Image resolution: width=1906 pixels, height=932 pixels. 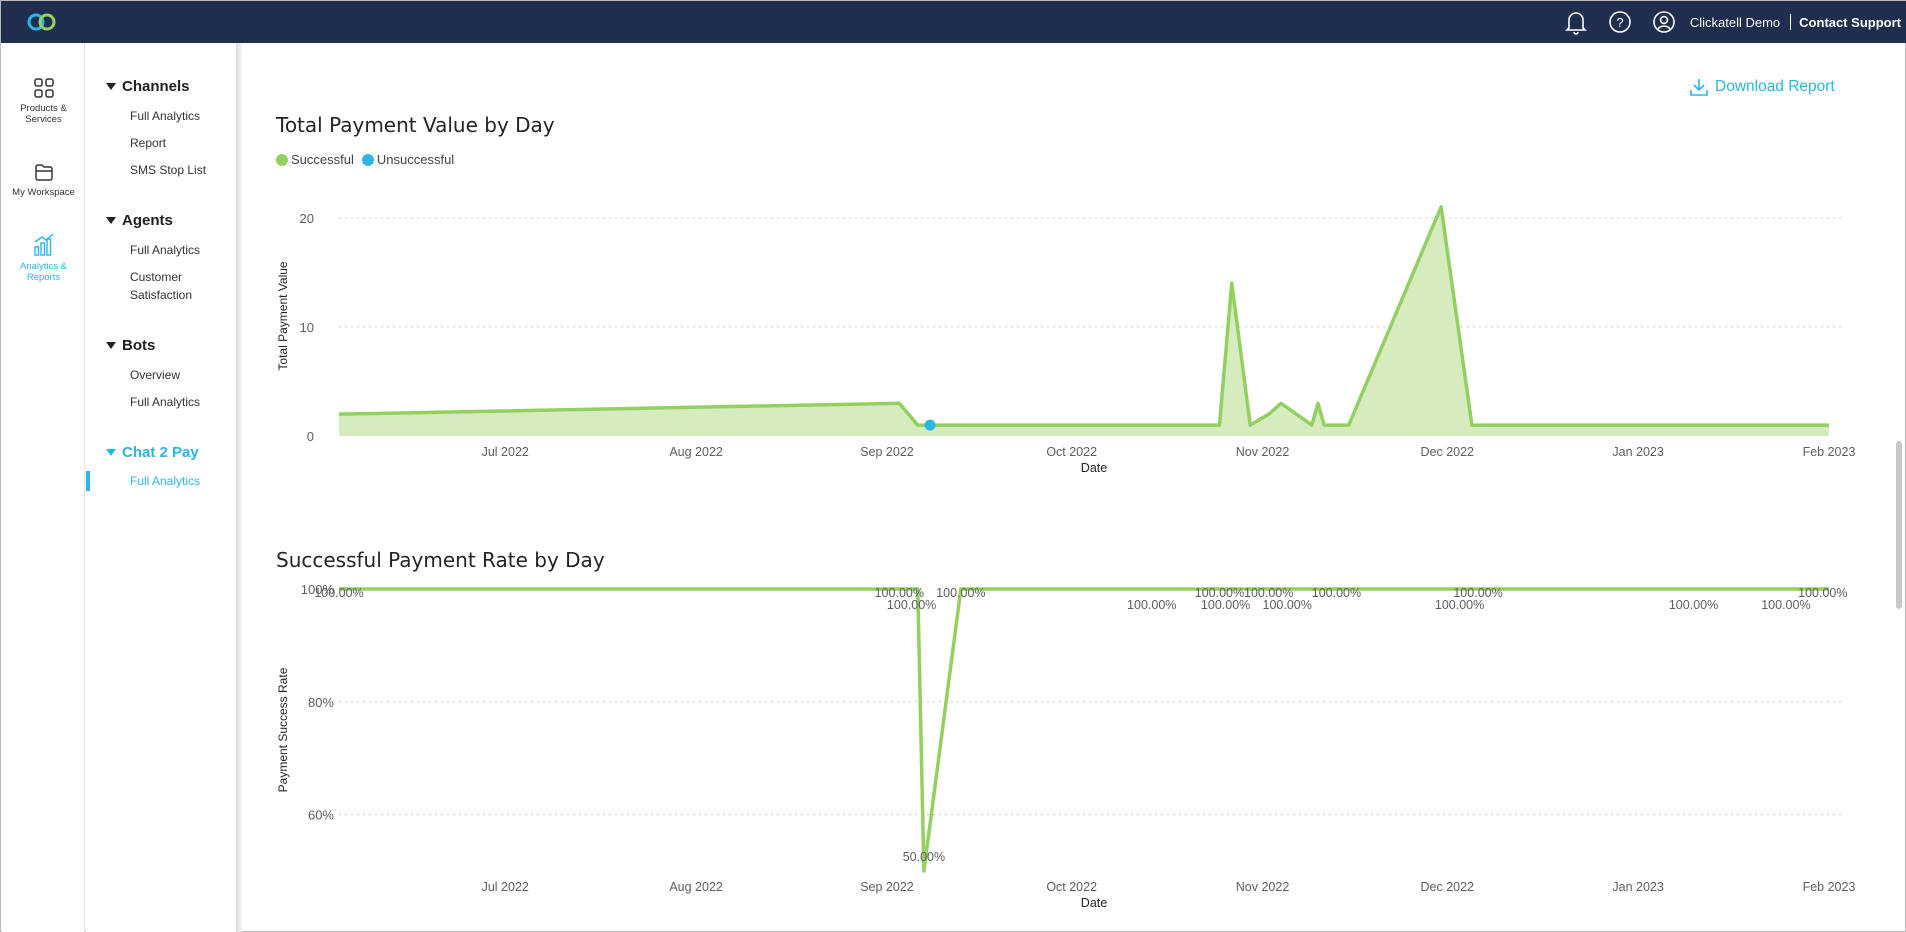 I want to click on rail-label: Services, so click(x=43, y=119).